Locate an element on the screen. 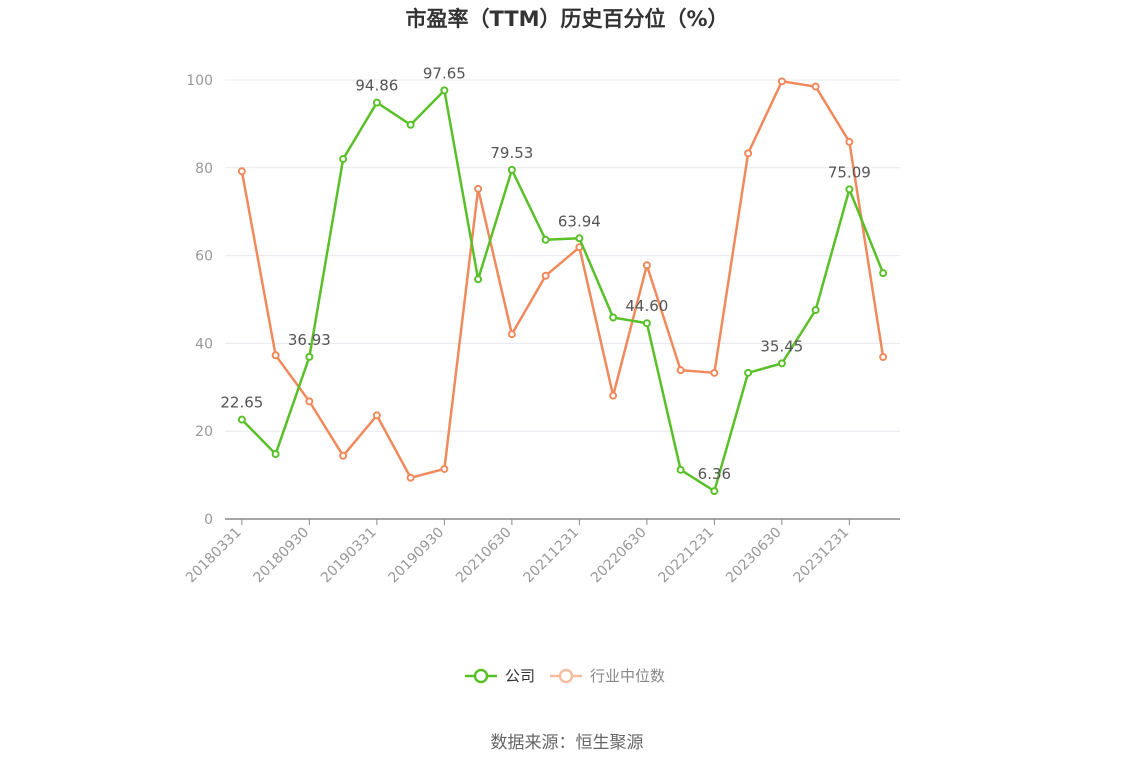  data-label-company-20180930: 36.93 is located at coordinates (309, 340).